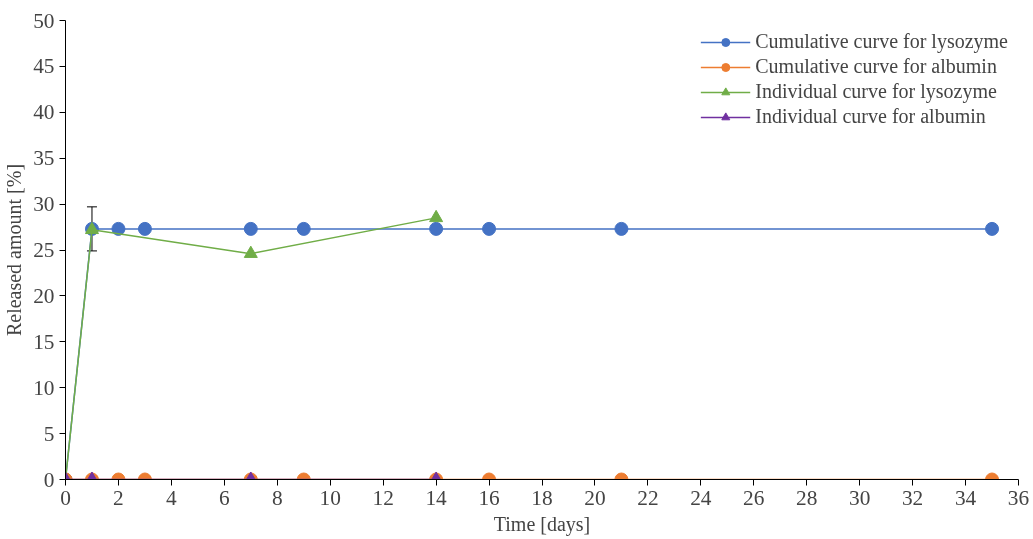 Image resolution: width=1033 pixels, height=539 pixels. What do you see at coordinates (754, 497) in the screenshot?
I see `x-tick-label: 26` at bounding box center [754, 497].